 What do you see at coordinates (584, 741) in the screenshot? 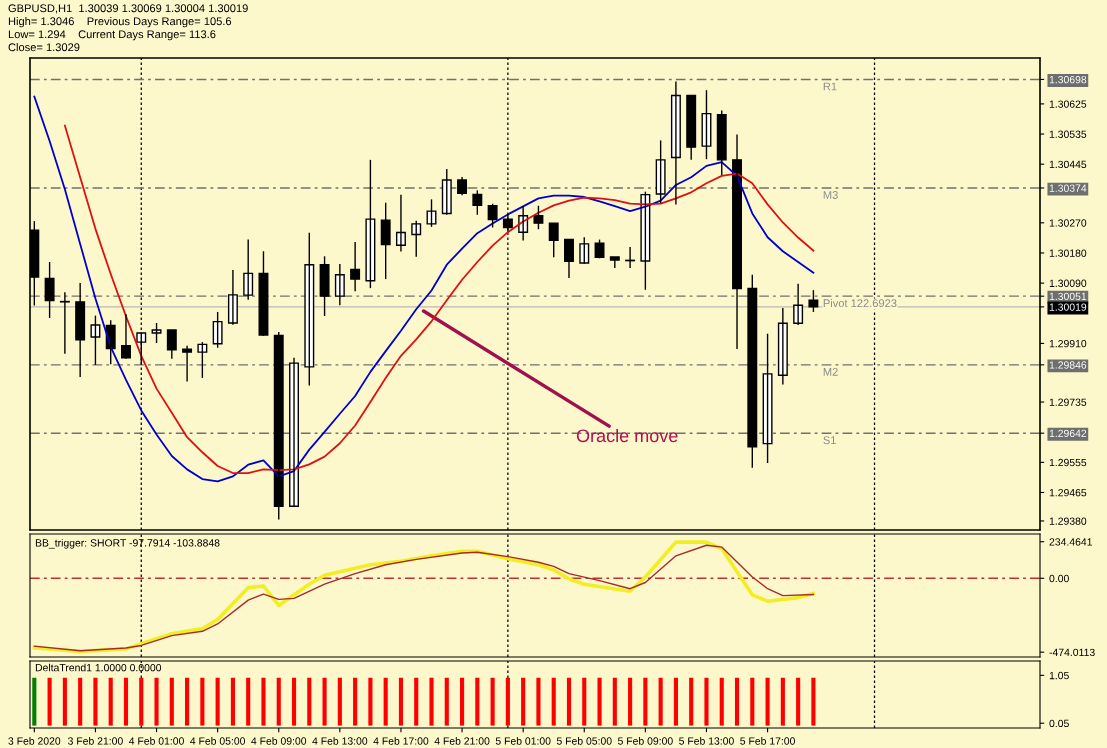
I see `x-tick-label: 5 Feb 05:00` at bounding box center [584, 741].